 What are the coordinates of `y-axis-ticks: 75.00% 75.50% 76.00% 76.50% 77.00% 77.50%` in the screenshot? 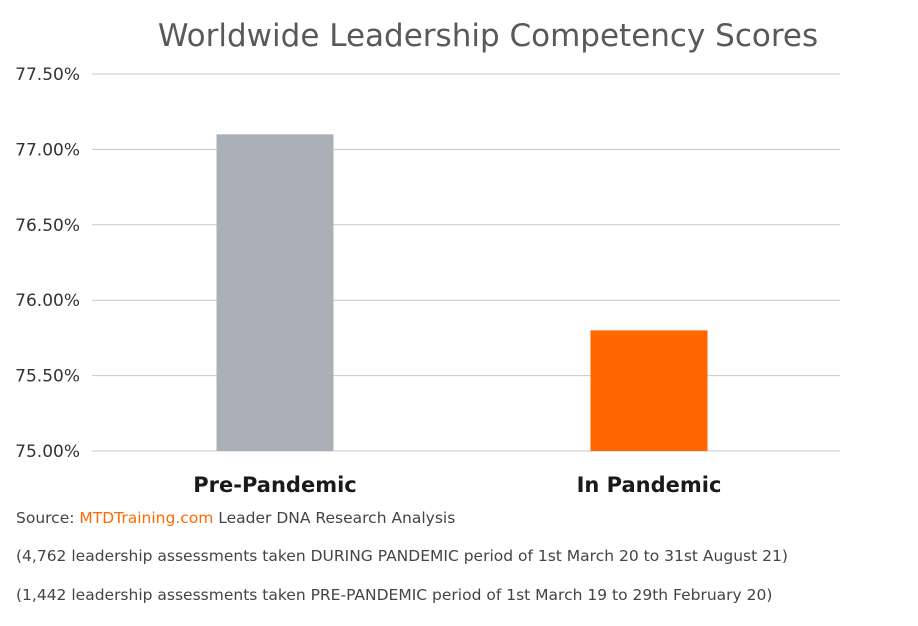 It's located at (47, 263).